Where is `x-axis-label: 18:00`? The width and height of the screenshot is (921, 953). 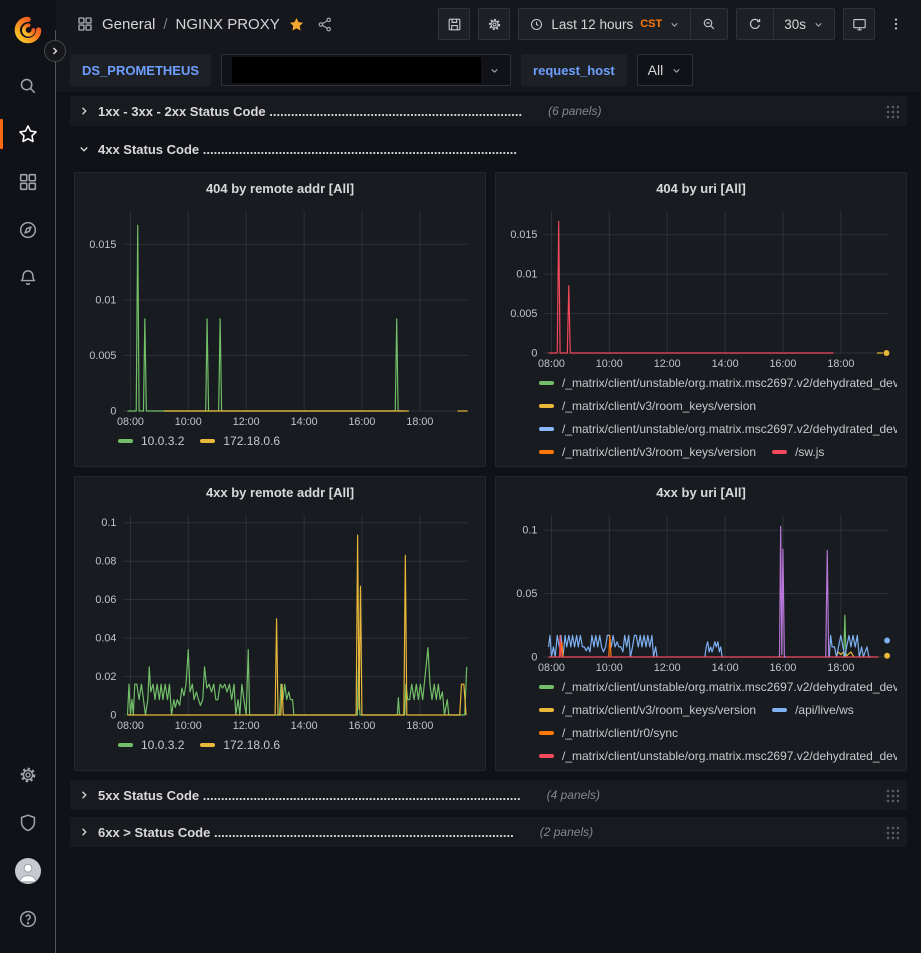 x-axis-label: 18:00 is located at coordinates (419, 422).